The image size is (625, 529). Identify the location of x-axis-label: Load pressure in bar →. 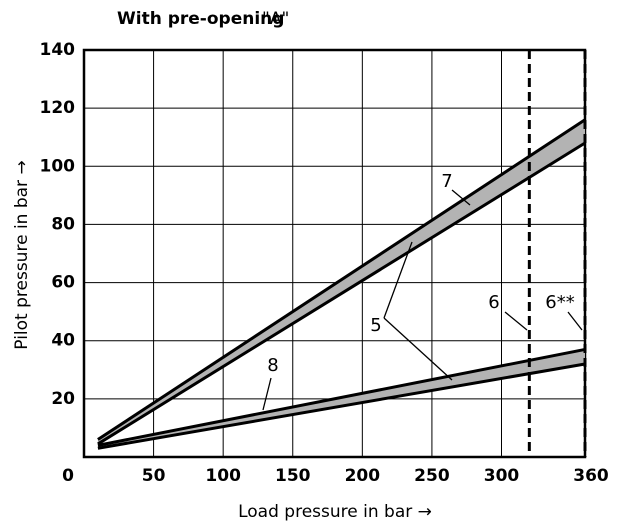
(335, 512).